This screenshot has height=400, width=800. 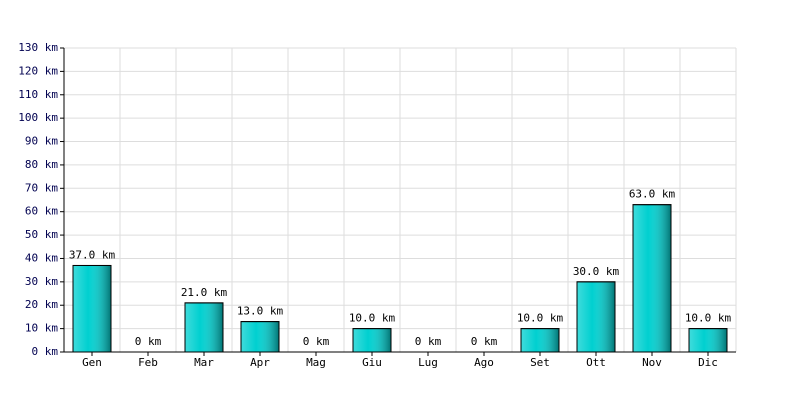 What do you see at coordinates (484, 362) in the screenshot?
I see `x-tick-label: Ago` at bounding box center [484, 362].